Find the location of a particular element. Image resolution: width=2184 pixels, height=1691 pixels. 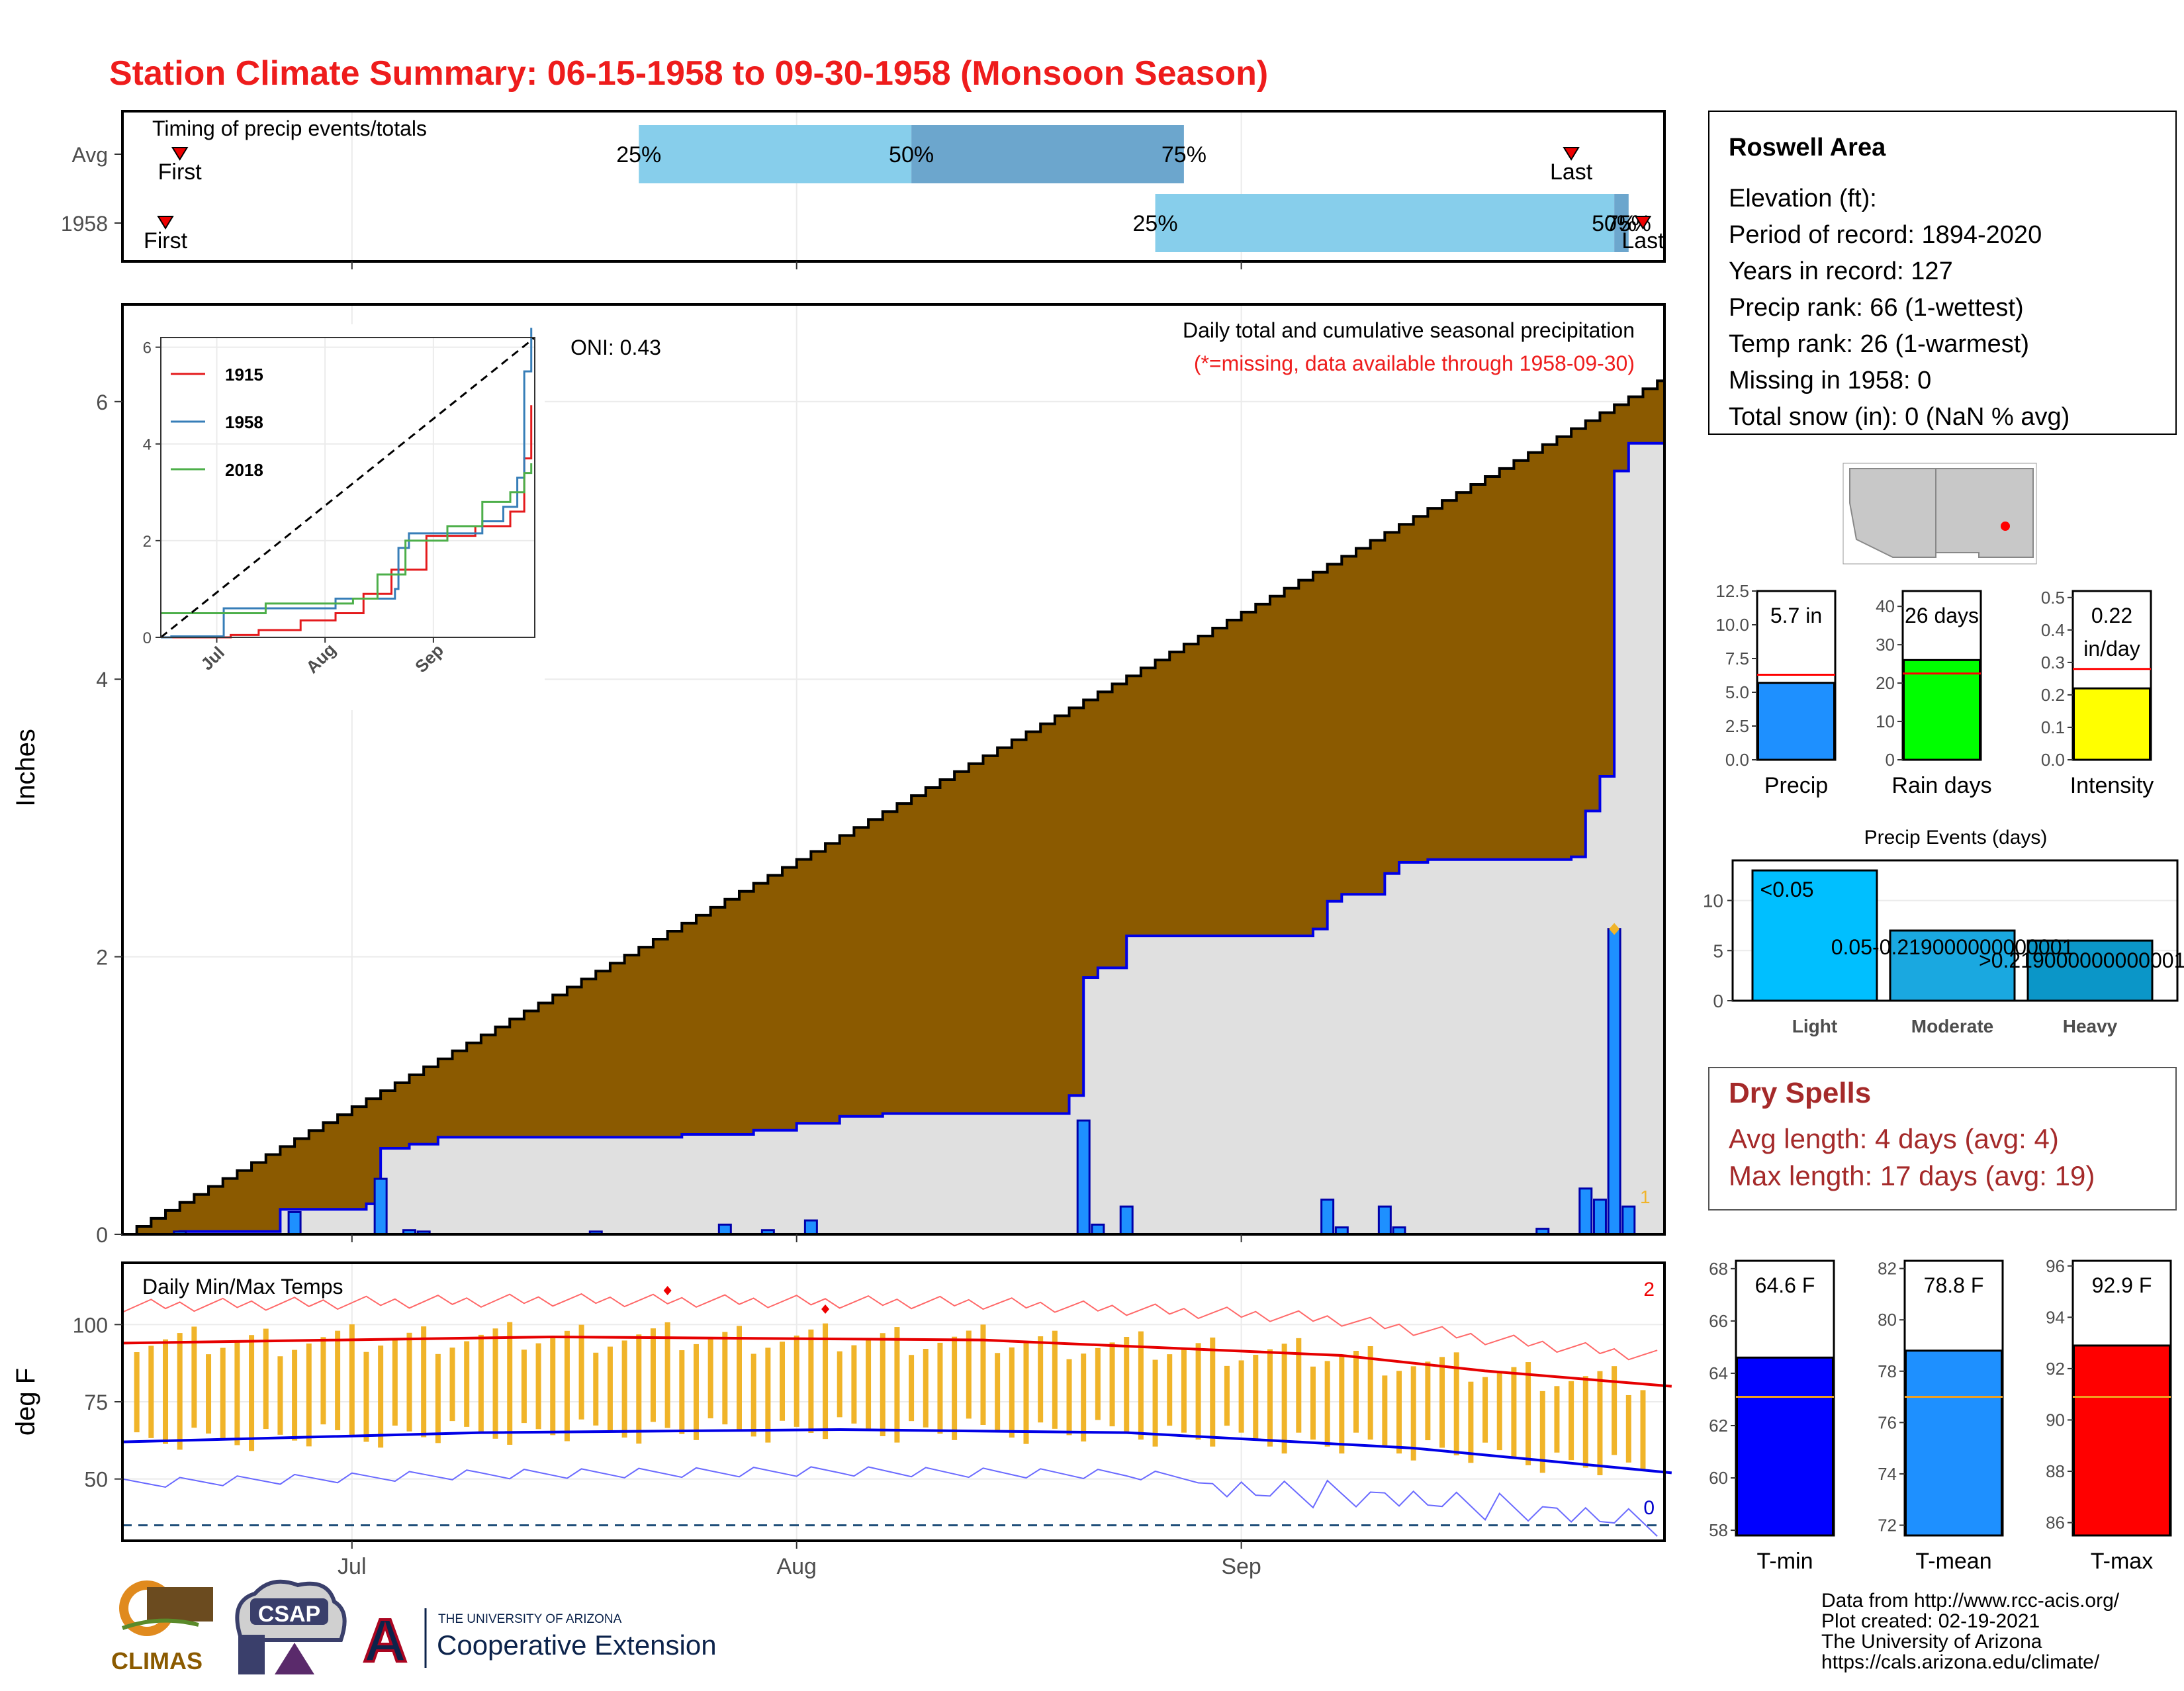

climas-logo-text: CLIMAS is located at coordinates (157, 1660).